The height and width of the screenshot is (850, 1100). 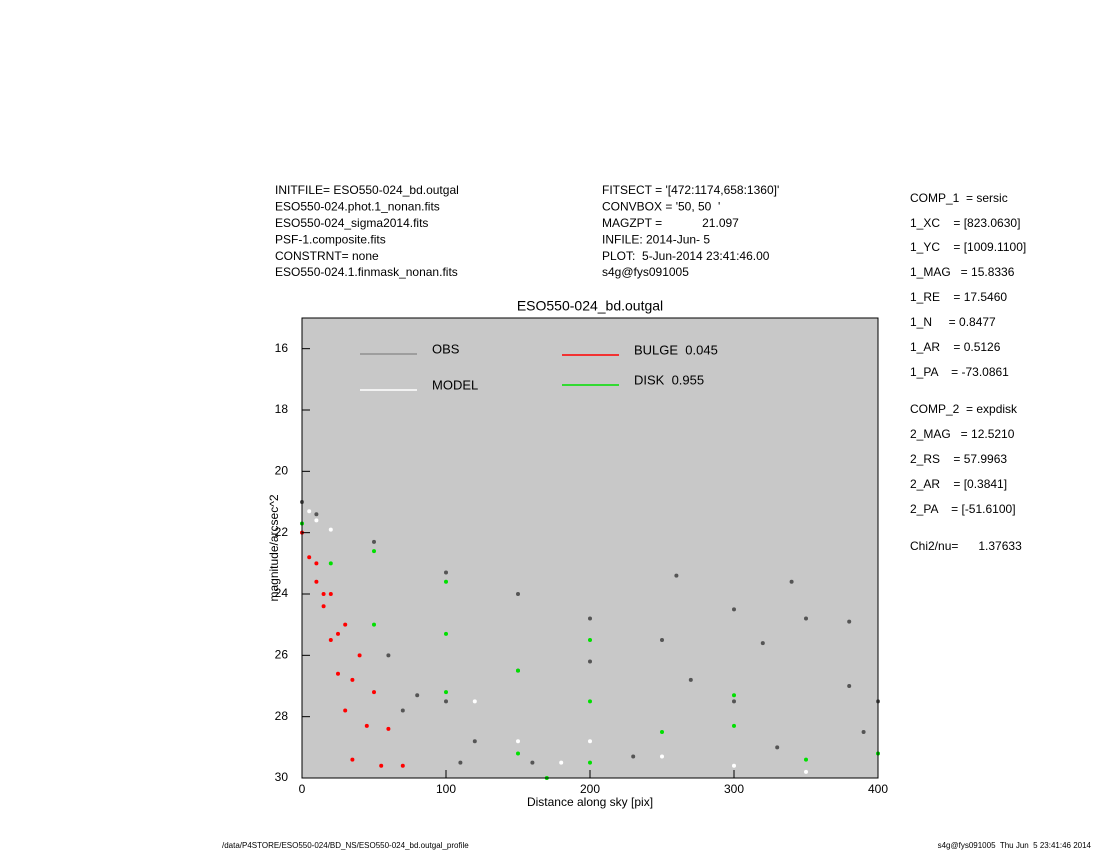 What do you see at coordinates (282, 532) in the screenshot?
I see `y-tick-label: 22` at bounding box center [282, 532].